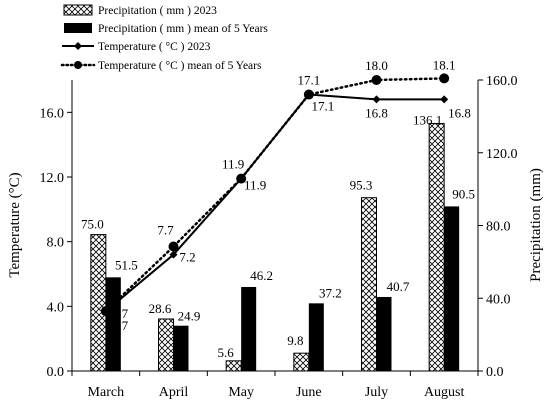 The height and width of the screenshot is (405, 550). Describe the element at coordinates (444, 392) in the screenshot. I see `x-tick-label: August` at that location.